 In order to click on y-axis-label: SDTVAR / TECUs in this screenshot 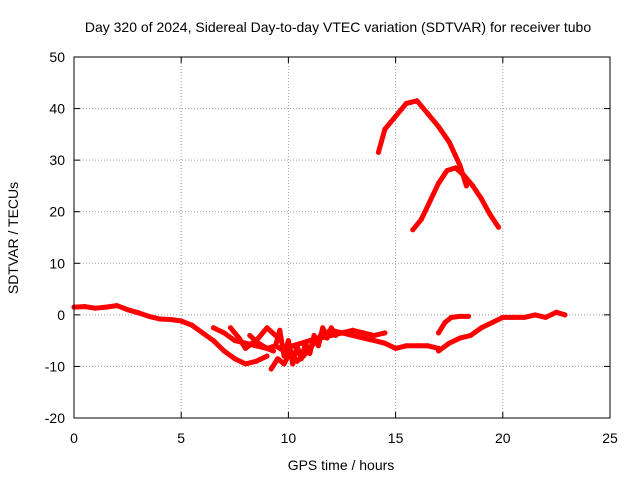, I will do `click(13, 238)`.